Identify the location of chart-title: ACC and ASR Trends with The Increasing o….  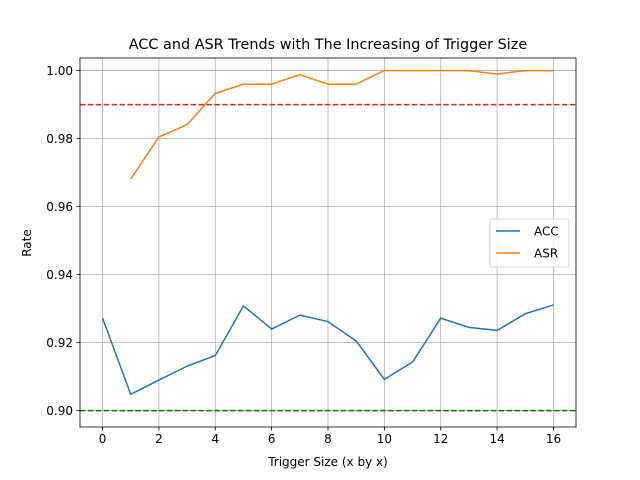
(328, 45).